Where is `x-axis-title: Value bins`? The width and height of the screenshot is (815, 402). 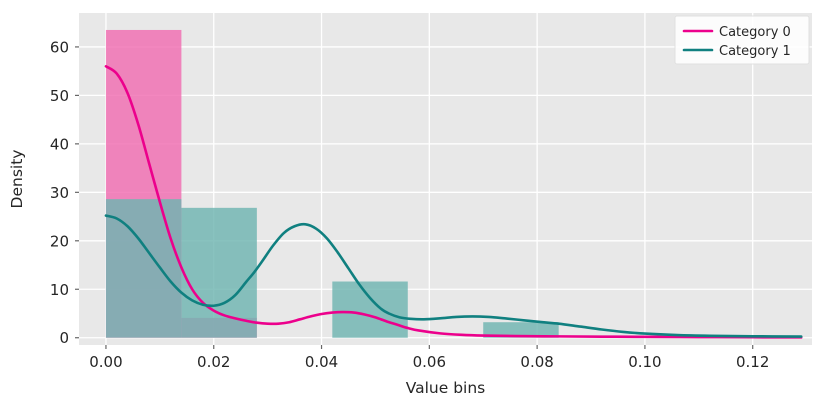 x-axis-title: Value bins is located at coordinates (446, 388).